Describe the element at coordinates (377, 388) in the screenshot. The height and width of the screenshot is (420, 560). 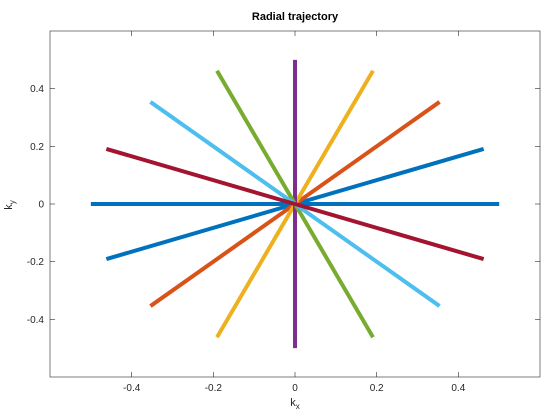
I see `x-tick-label: 0.2` at that location.